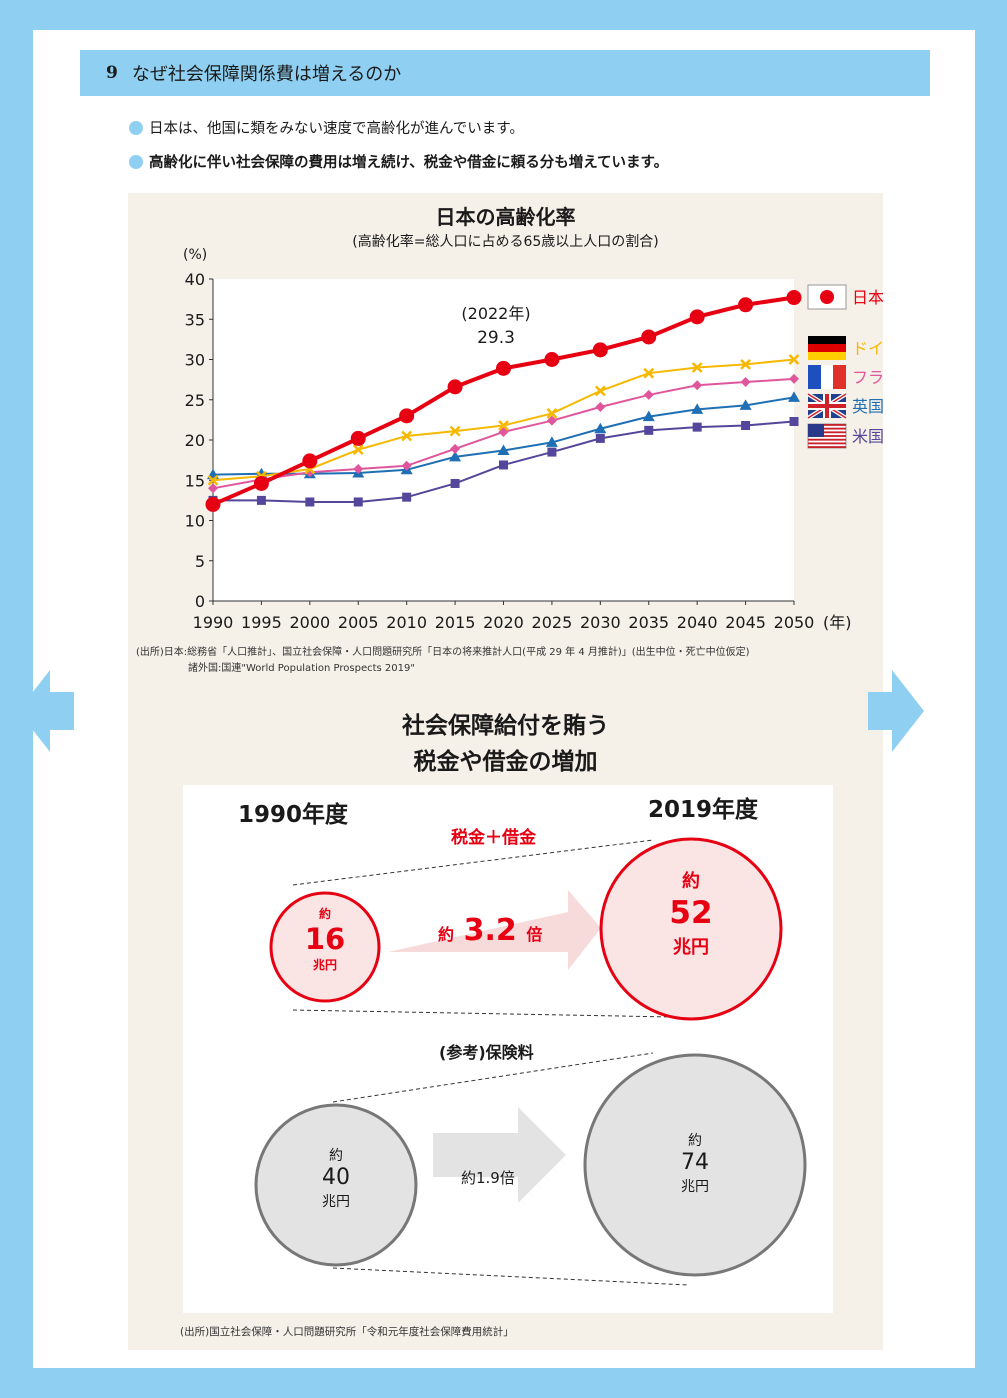  I want to click on value-number: 16, so click(325, 939).